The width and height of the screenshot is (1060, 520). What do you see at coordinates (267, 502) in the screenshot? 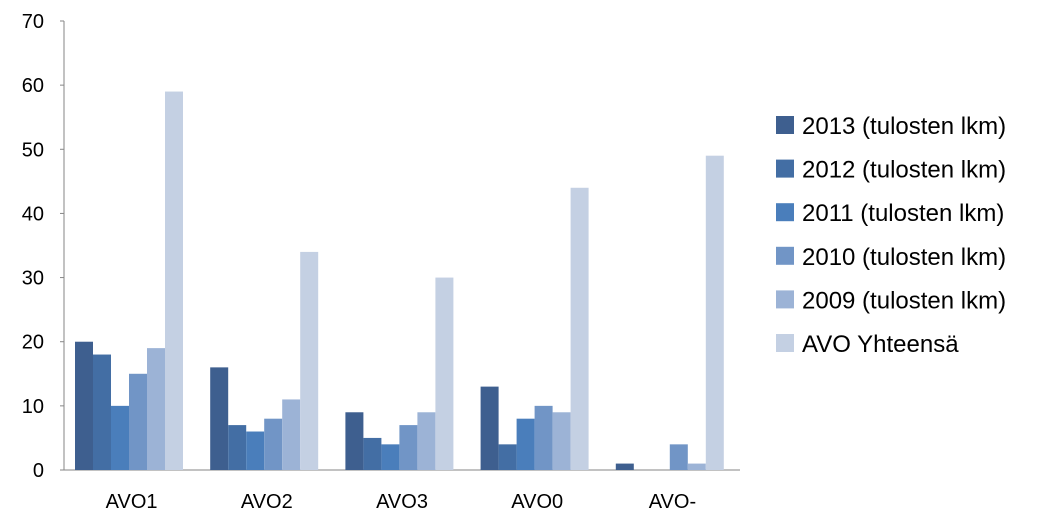
I see `x-tick-label: AVO2` at bounding box center [267, 502].